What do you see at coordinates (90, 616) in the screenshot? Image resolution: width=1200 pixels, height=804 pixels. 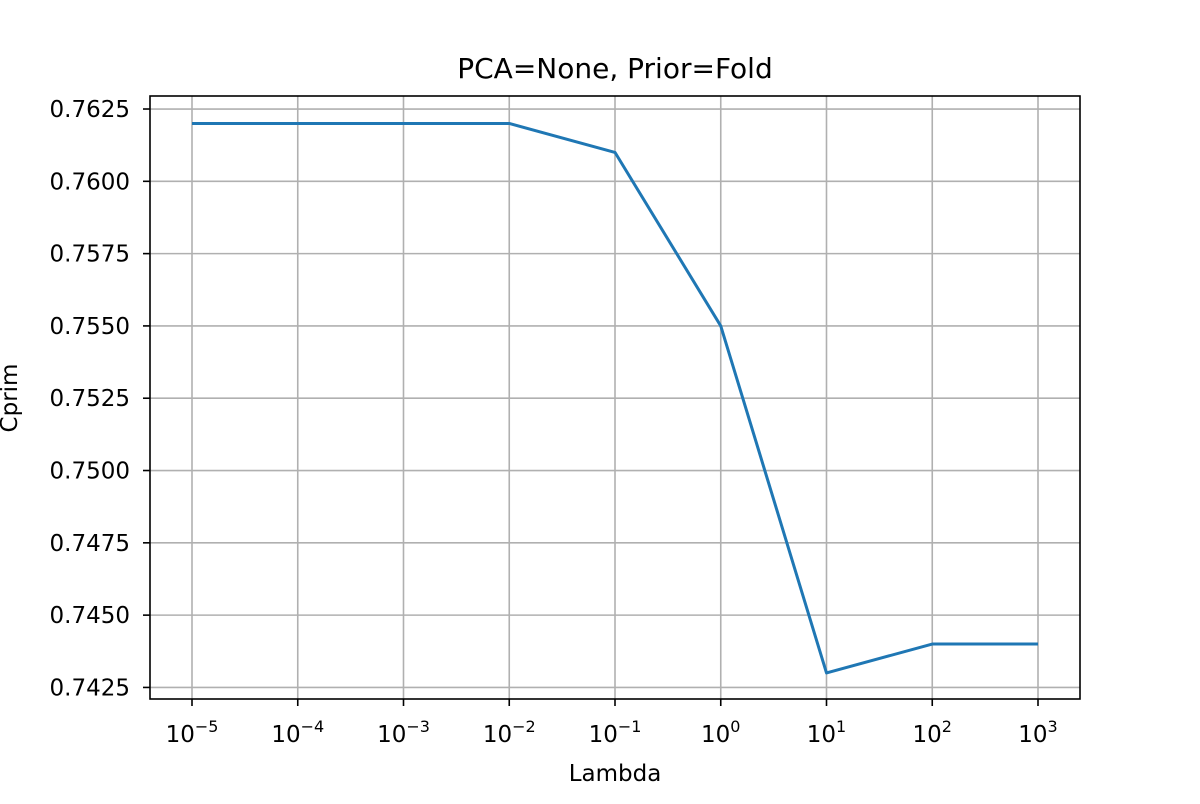 I see `y-tick-label: 0.7450` at bounding box center [90, 616].